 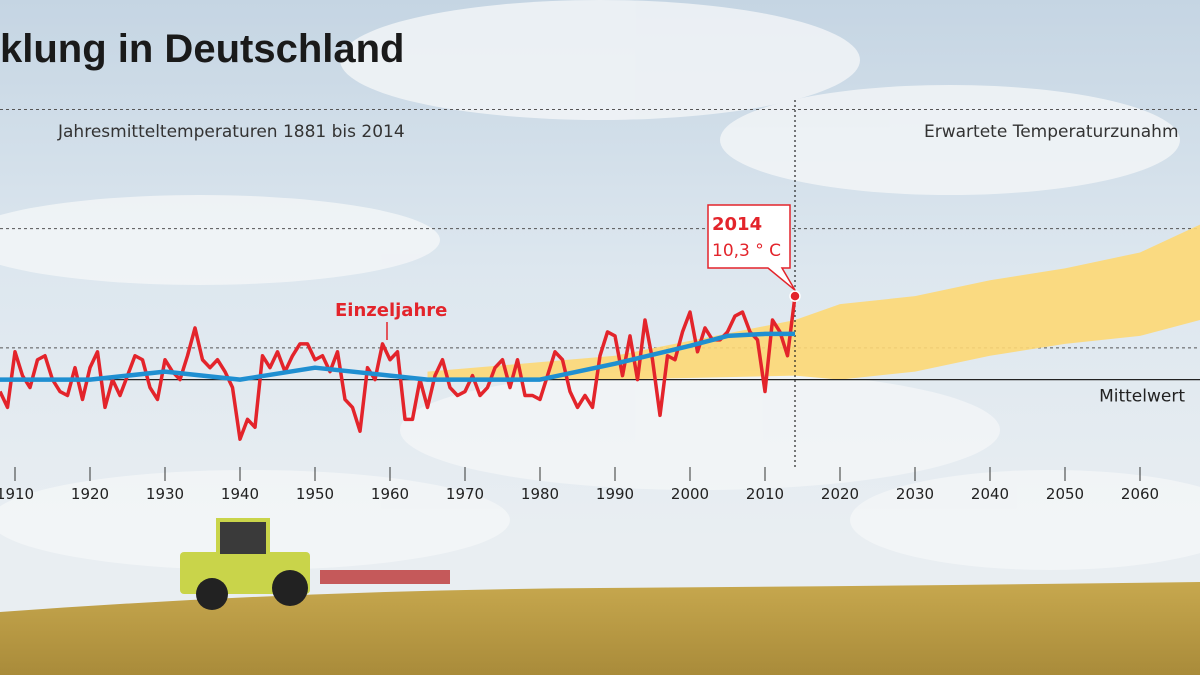 What do you see at coordinates (990, 494) in the screenshot?
I see `x-tick-label: 2040` at bounding box center [990, 494].